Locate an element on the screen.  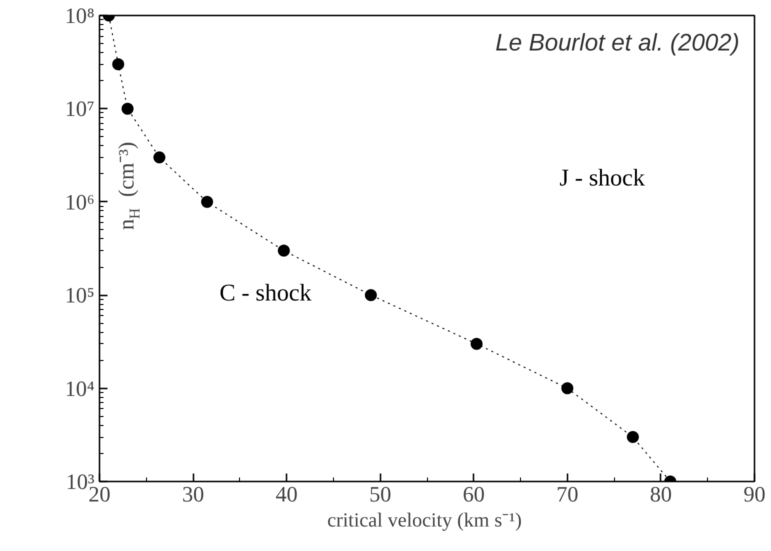
annotation: Le Bourlot et al. (2002) is located at coordinates (617, 43).